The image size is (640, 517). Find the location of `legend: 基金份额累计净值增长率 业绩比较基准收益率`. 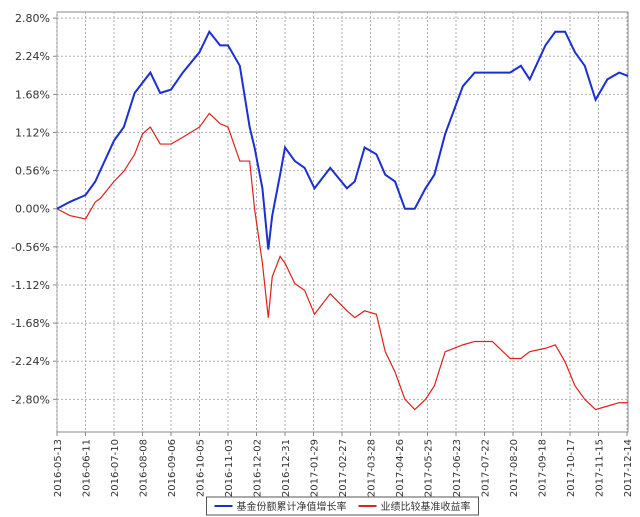

legend: 基金份额累计净值增长率 业绩比较基准收益率 is located at coordinates (342, 506).